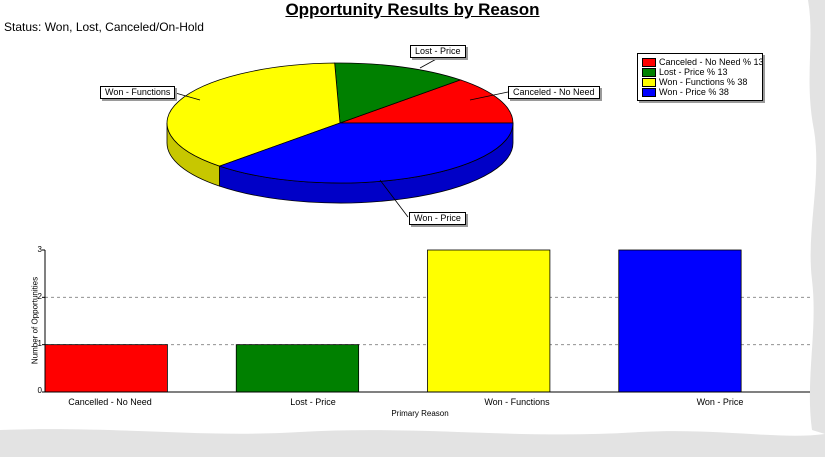  What do you see at coordinates (39, 296) in the screenshot?
I see `y-tick-label: 2` at bounding box center [39, 296].